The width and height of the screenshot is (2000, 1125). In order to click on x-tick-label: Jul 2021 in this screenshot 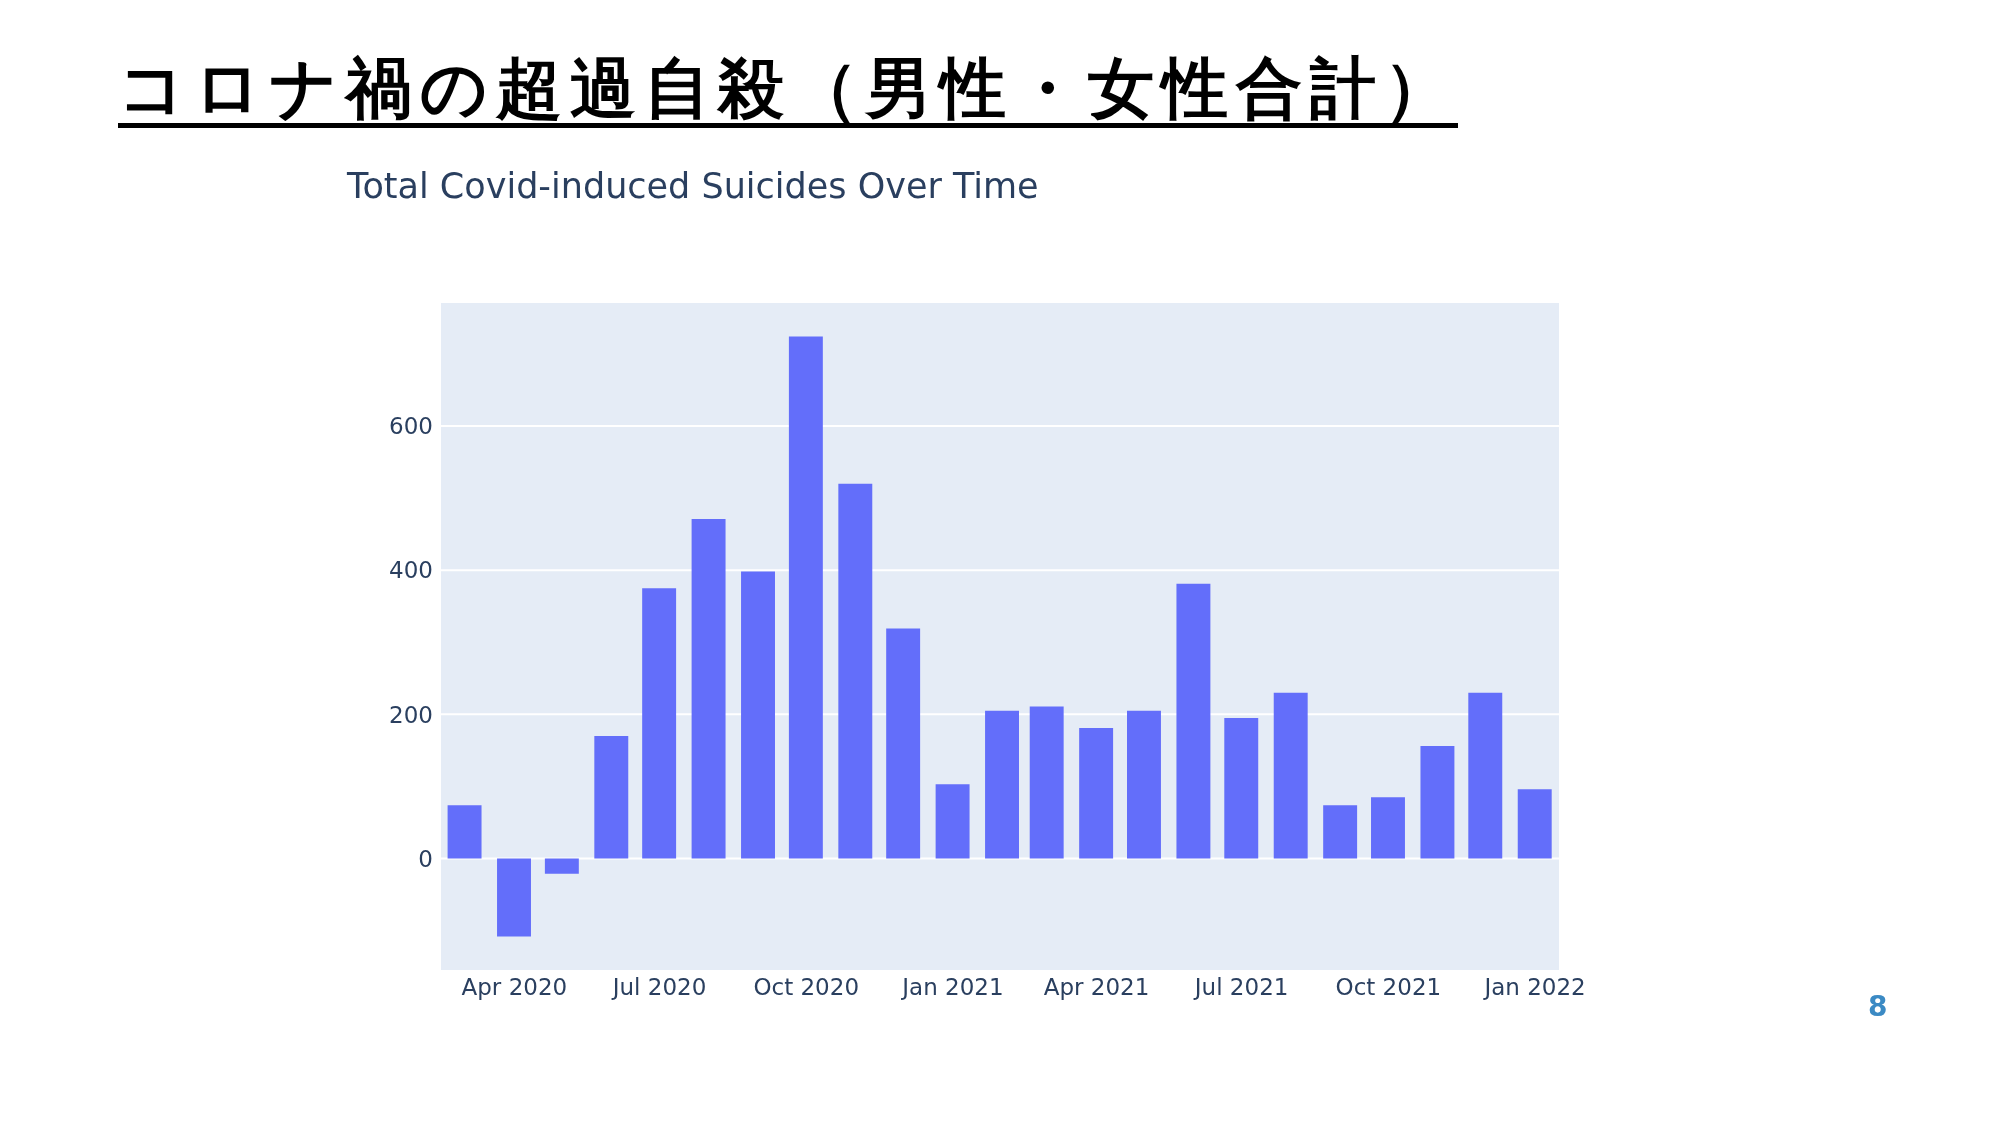, I will do `click(1240, 987)`.